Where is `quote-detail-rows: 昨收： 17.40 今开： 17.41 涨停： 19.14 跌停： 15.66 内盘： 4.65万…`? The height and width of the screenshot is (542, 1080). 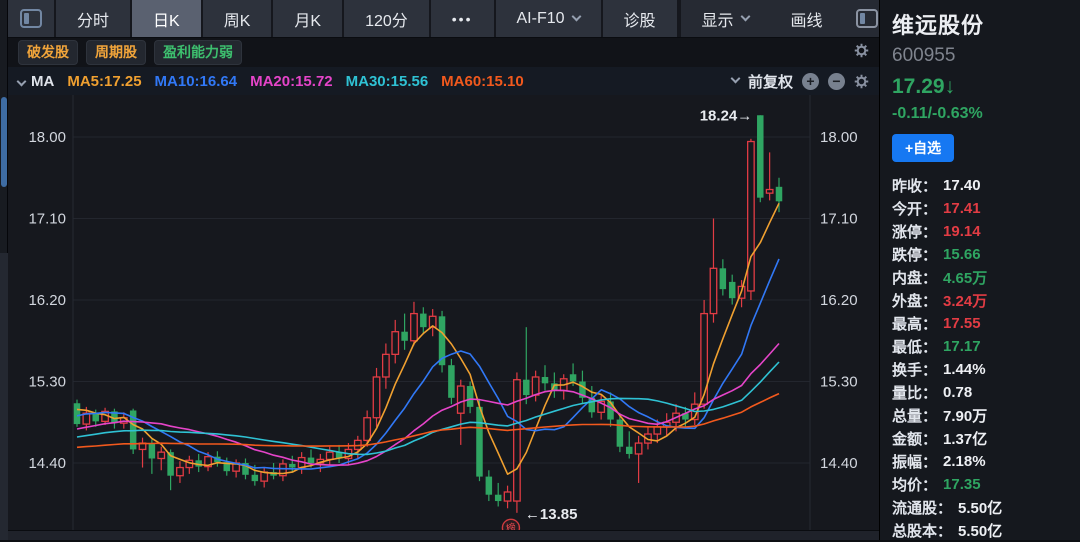
quote-detail-rows: 昨收： 17.40 今开： 17.41 涨停： 19.14 跌停： 15.66 内盘： 4.65万… is located at coordinates (982, 358).